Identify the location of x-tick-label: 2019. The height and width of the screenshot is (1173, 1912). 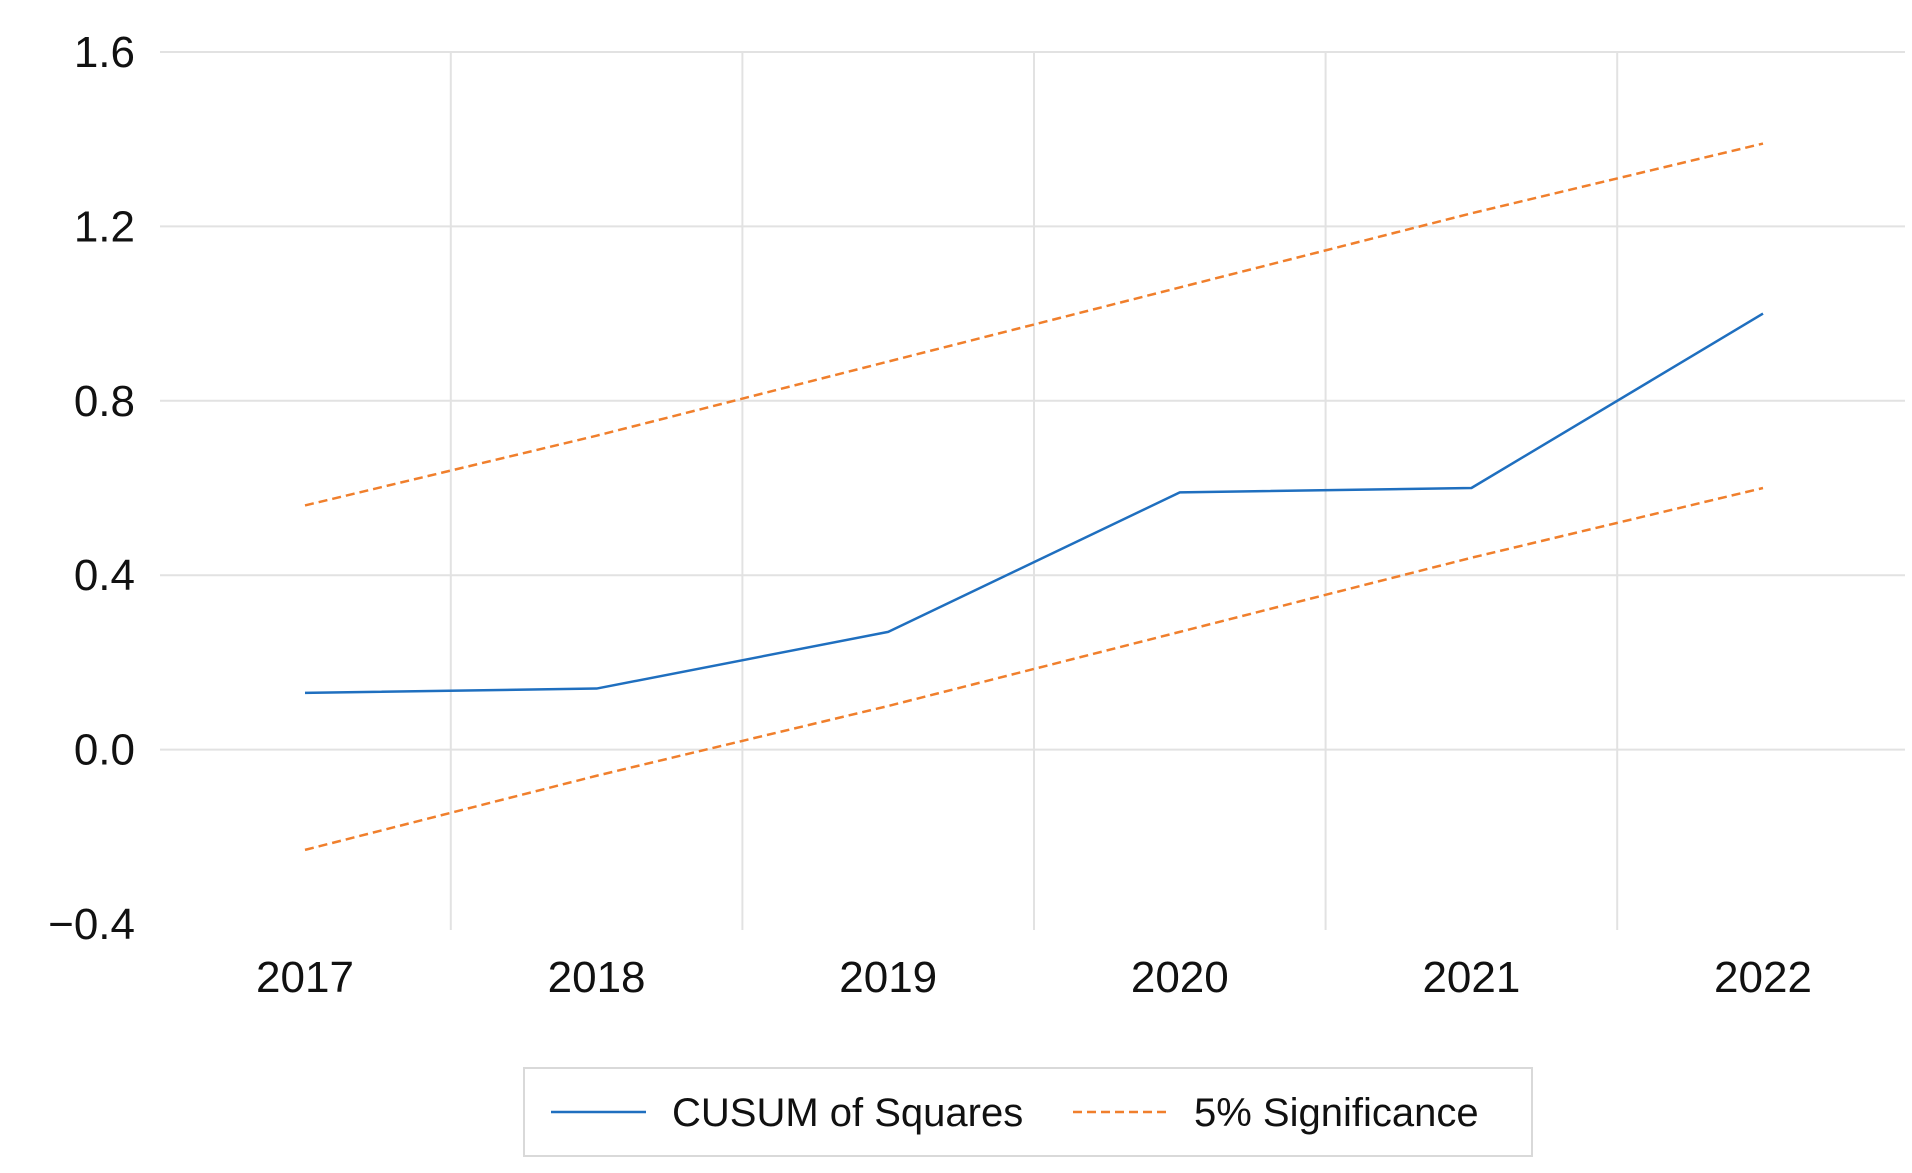
(888, 977).